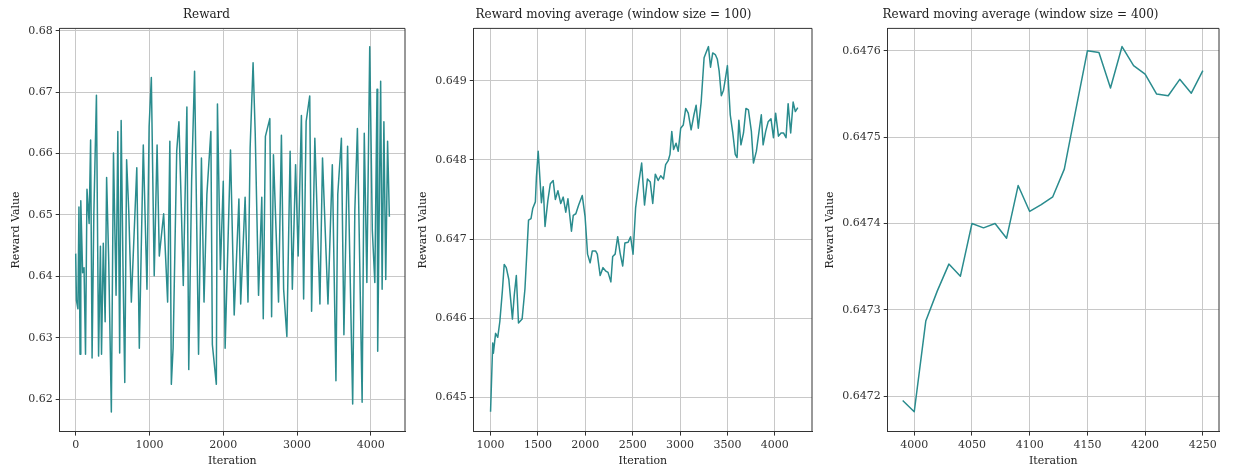  Describe the element at coordinates (451, 238) in the screenshot. I see `y-tick-label: 0.647` at that location.